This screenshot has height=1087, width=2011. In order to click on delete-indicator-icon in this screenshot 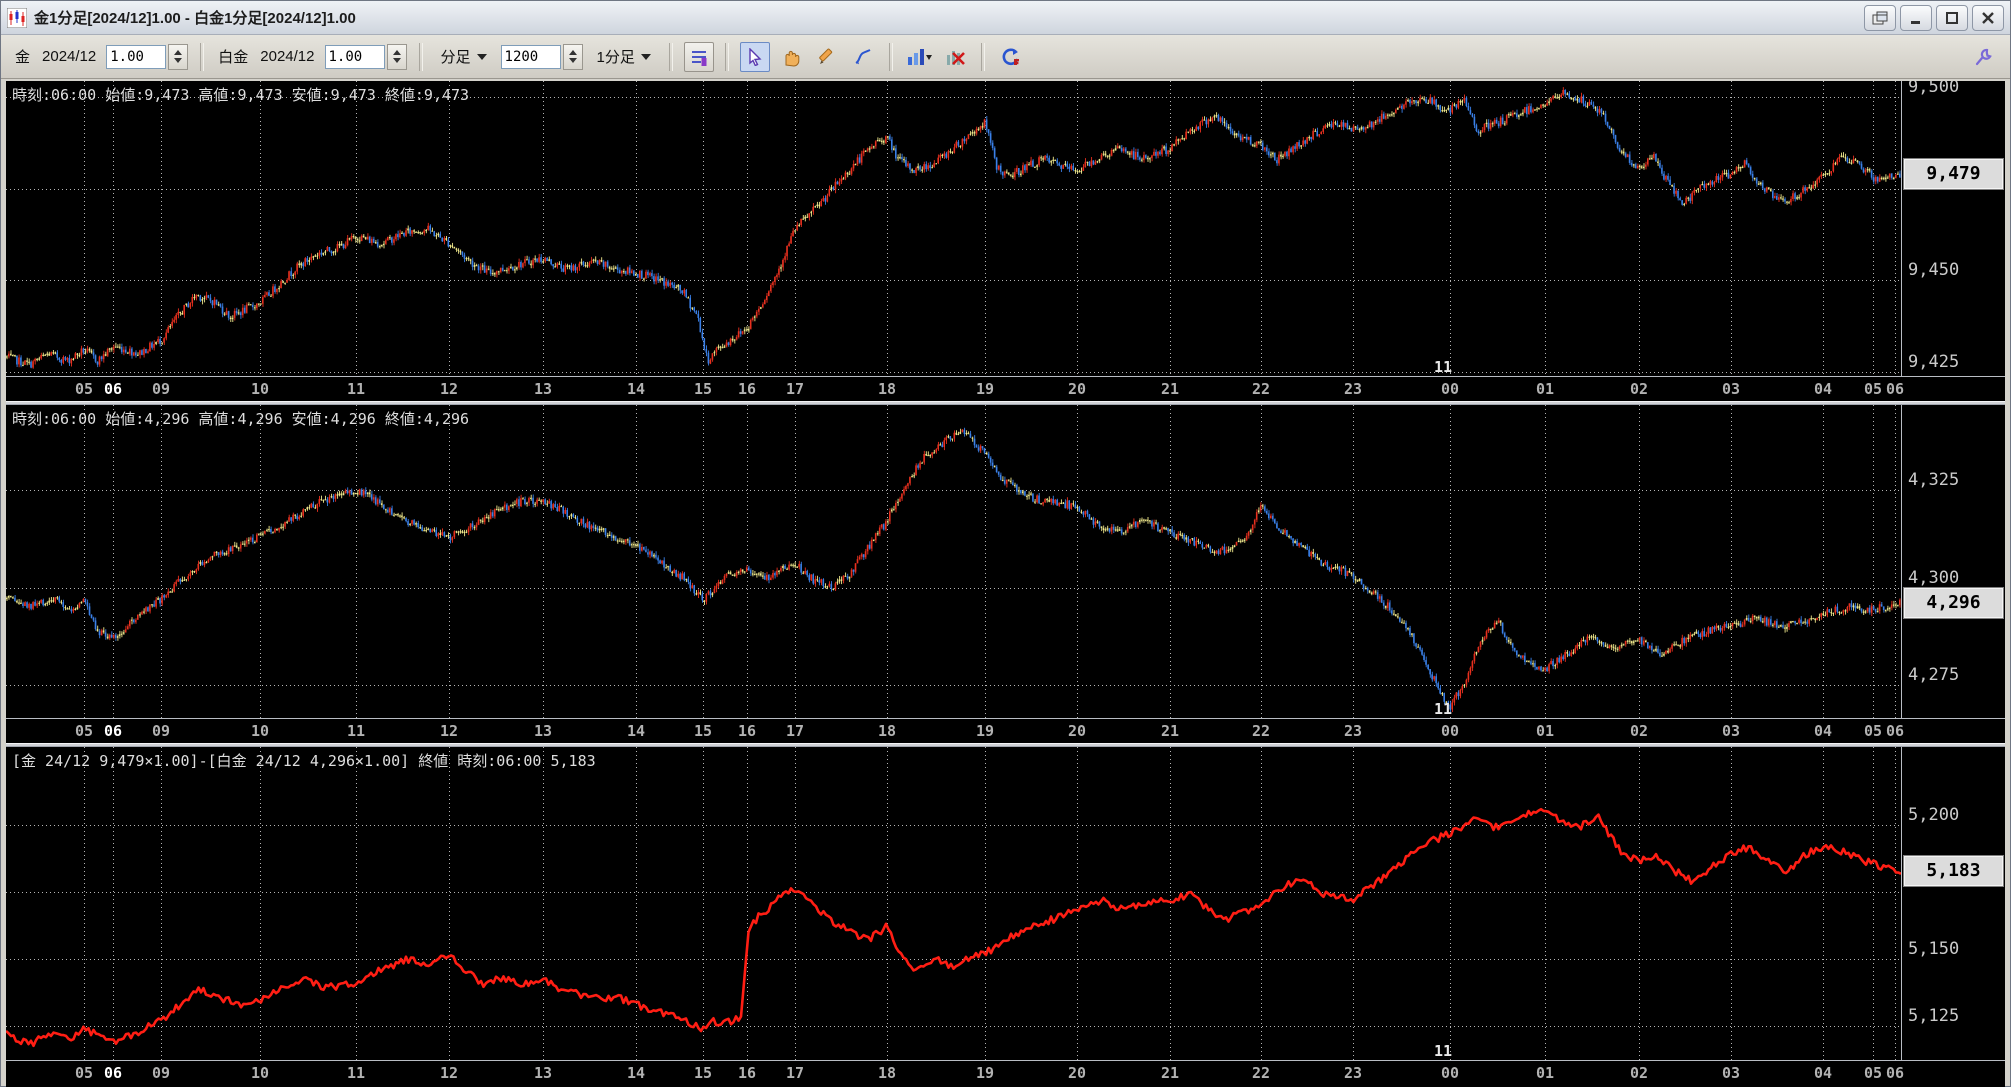, I will do `click(955, 57)`.